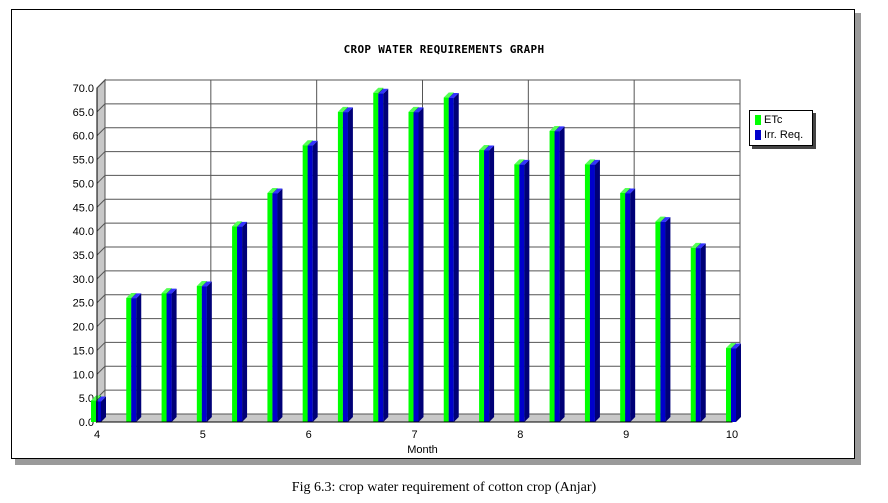  Describe the element at coordinates (732, 435) in the screenshot. I see `x-tick-label: 10` at that location.